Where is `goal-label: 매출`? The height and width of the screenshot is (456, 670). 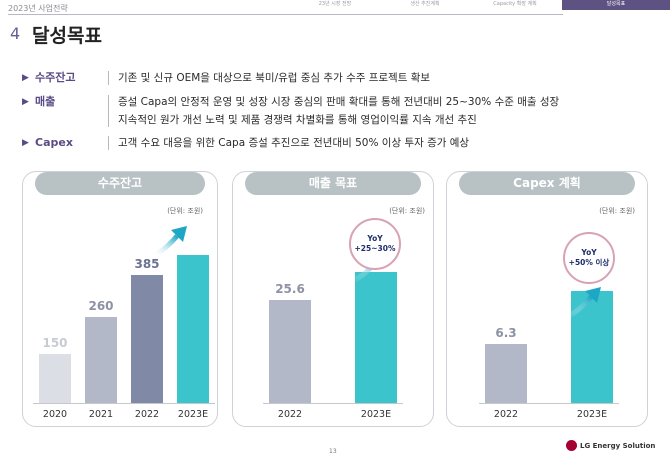 goal-label: 매출 is located at coordinates (45, 101).